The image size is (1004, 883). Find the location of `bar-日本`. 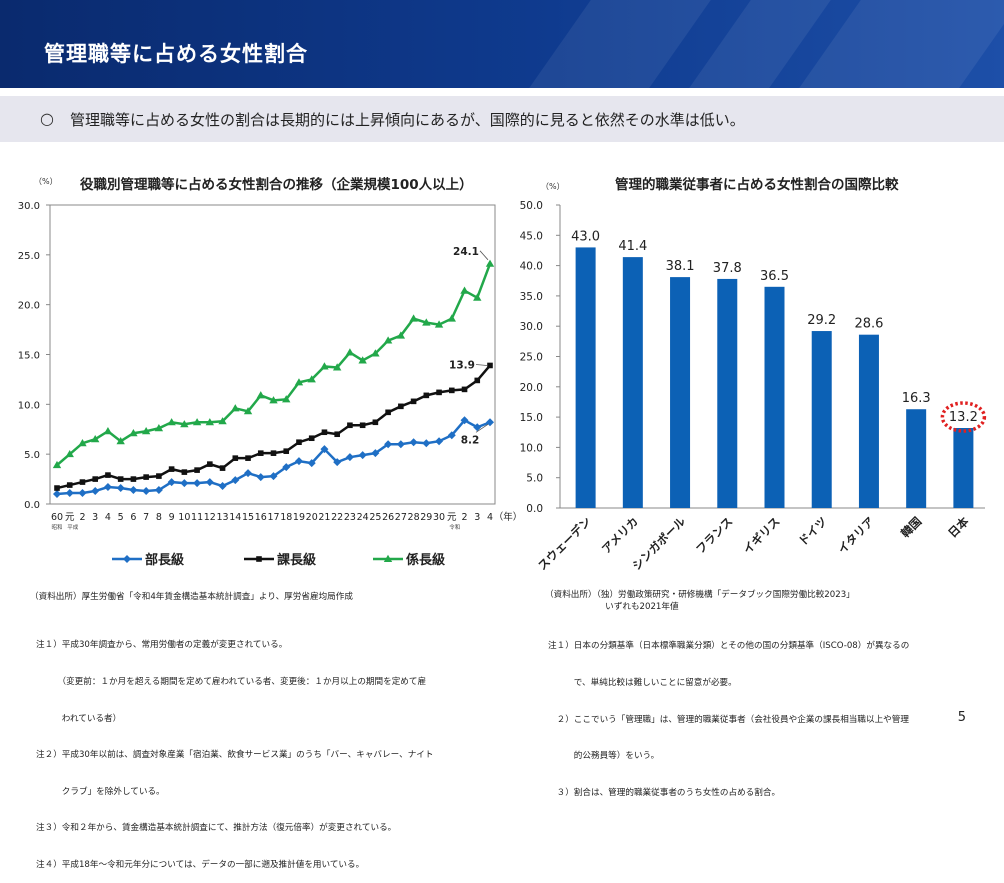

bar-日本 is located at coordinates (963, 468).